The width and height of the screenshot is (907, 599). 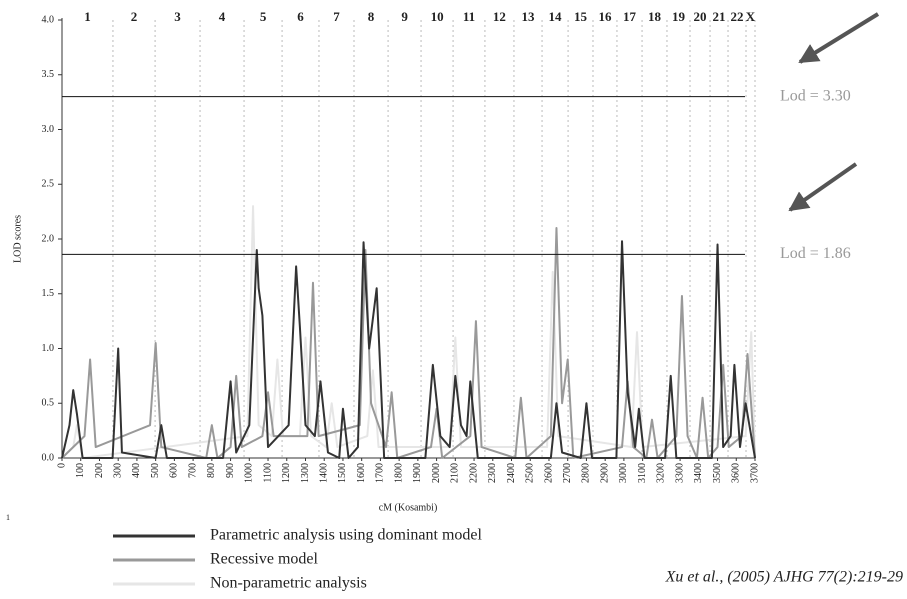 What do you see at coordinates (417, 473) in the screenshot?
I see `x-tick-label: 1900` at bounding box center [417, 473].